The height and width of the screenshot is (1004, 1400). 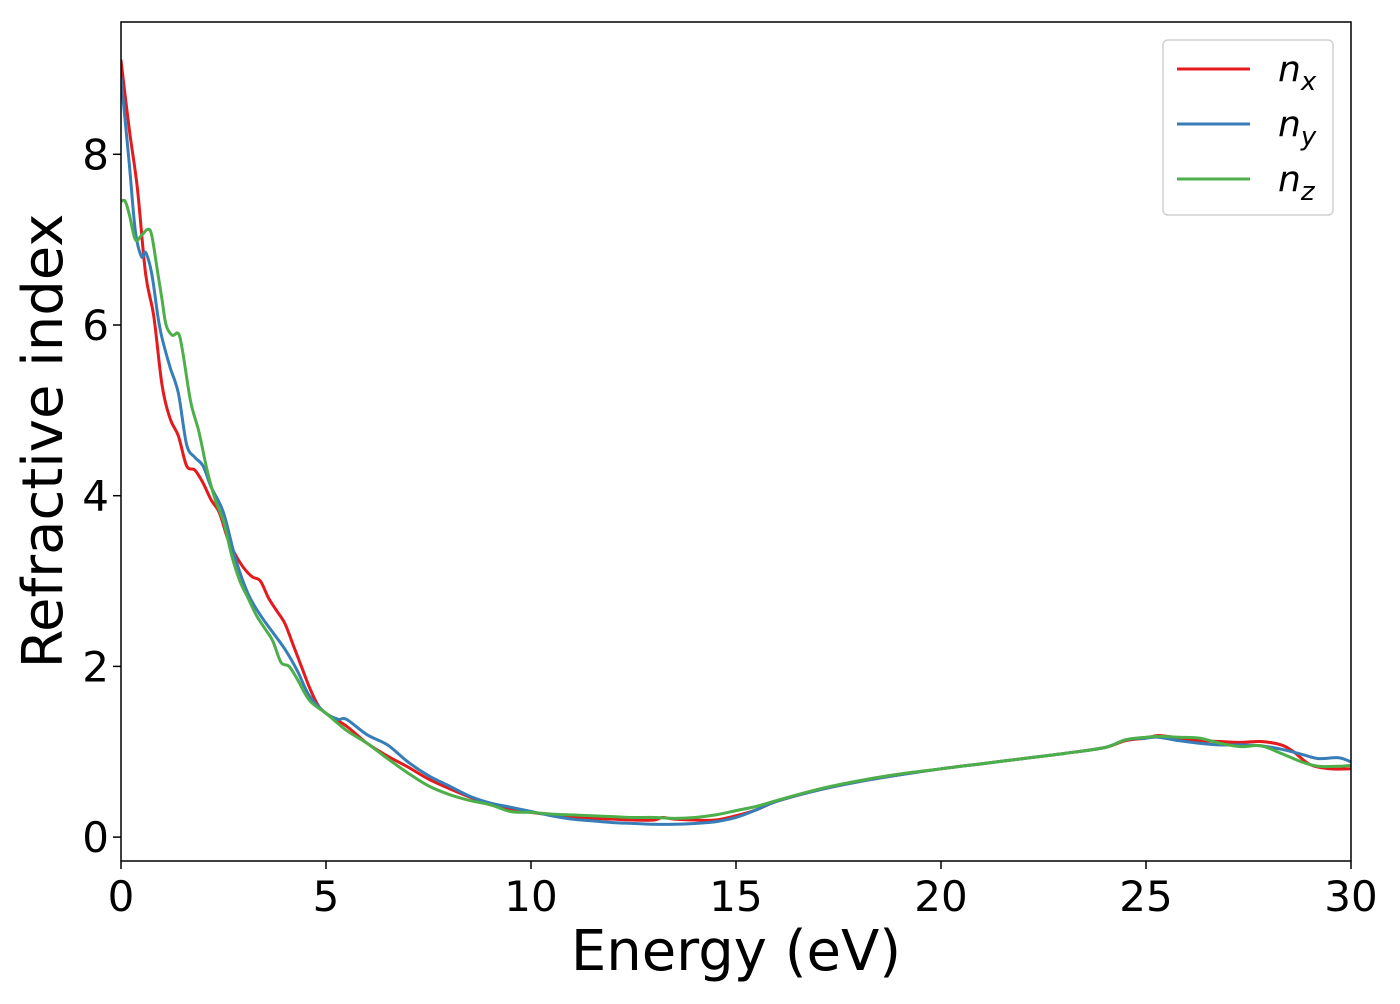 What do you see at coordinates (121, 896) in the screenshot?
I see `x-tick-label: 0` at bounding box center [121, 896].